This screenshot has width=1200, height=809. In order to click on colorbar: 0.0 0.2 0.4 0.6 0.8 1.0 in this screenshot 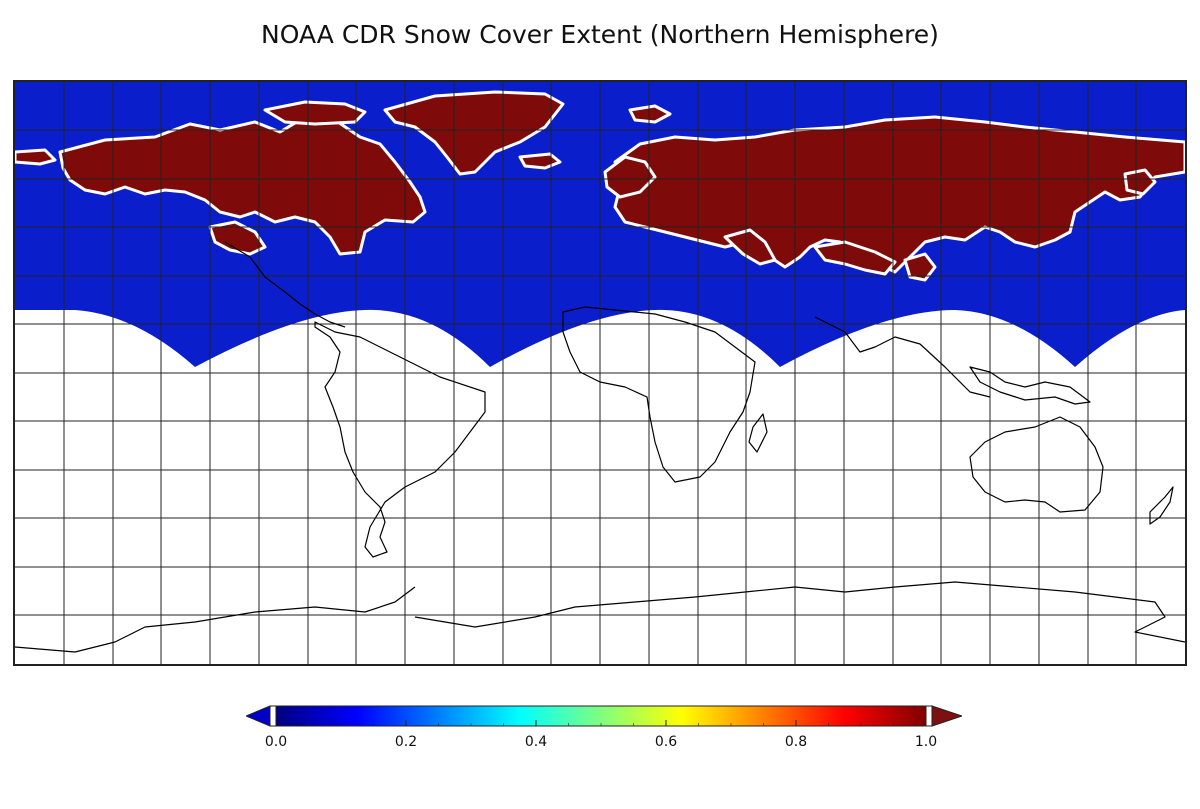, I will do `click(604, 727)`.